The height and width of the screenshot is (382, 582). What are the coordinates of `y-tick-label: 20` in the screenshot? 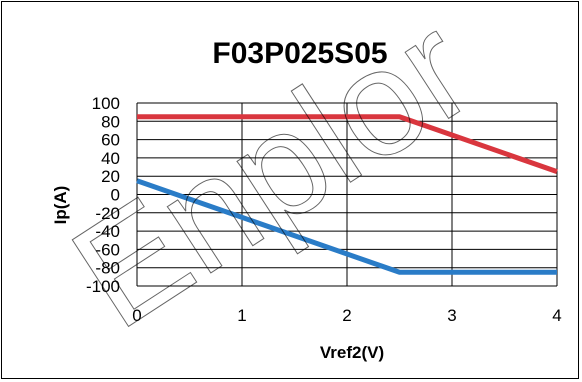 It's located at (110, 176).